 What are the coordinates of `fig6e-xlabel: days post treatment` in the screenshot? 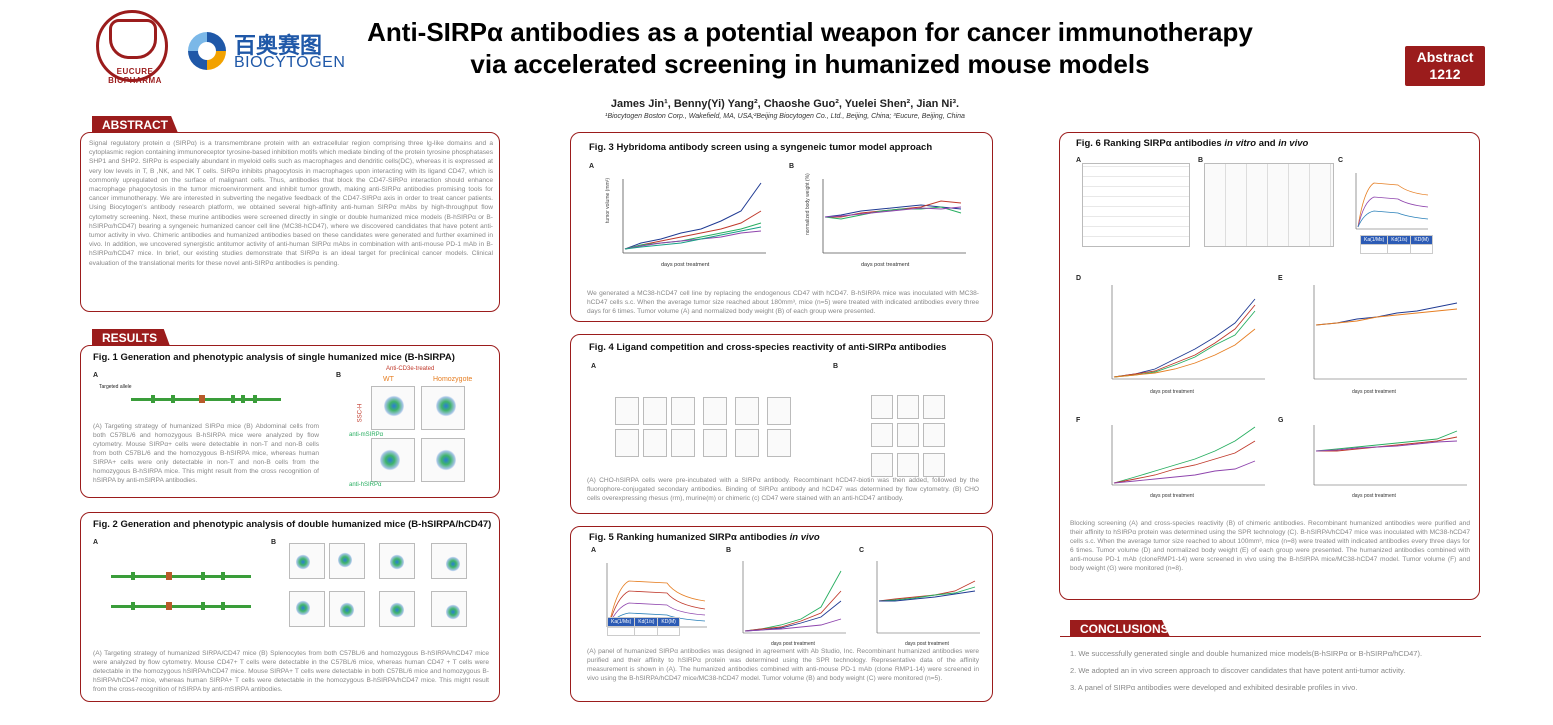 It's located at (1374, 392).